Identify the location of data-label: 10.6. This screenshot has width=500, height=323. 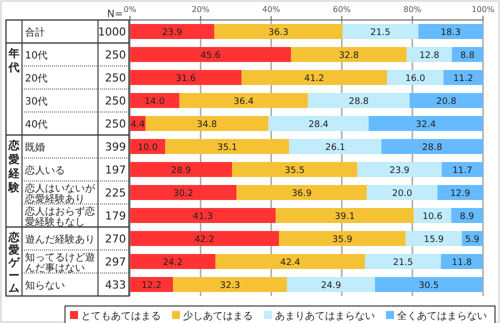
(432, 217).